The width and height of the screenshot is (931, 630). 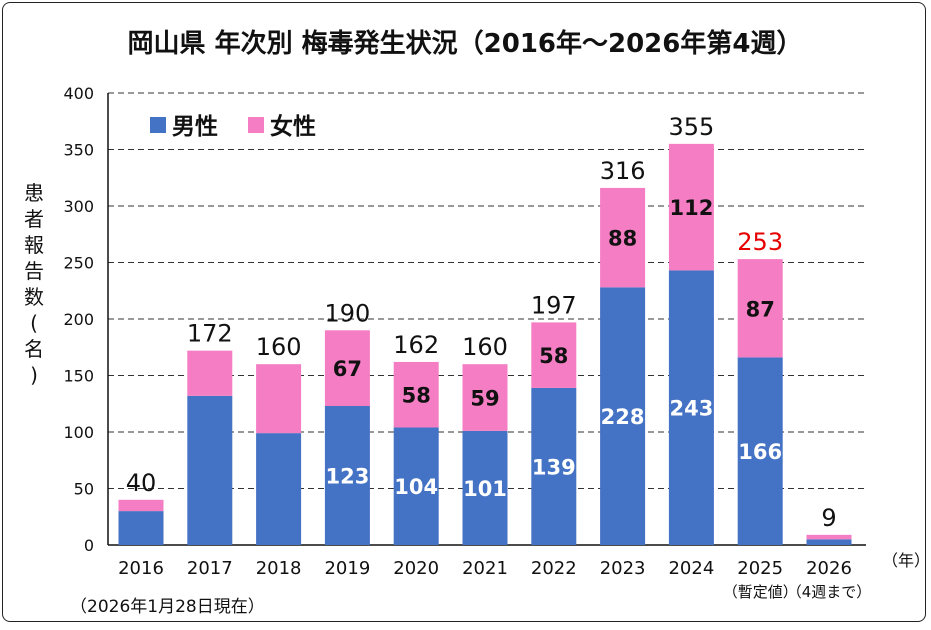 I want to click on bar-female-2024, so click(x=691, y=207).